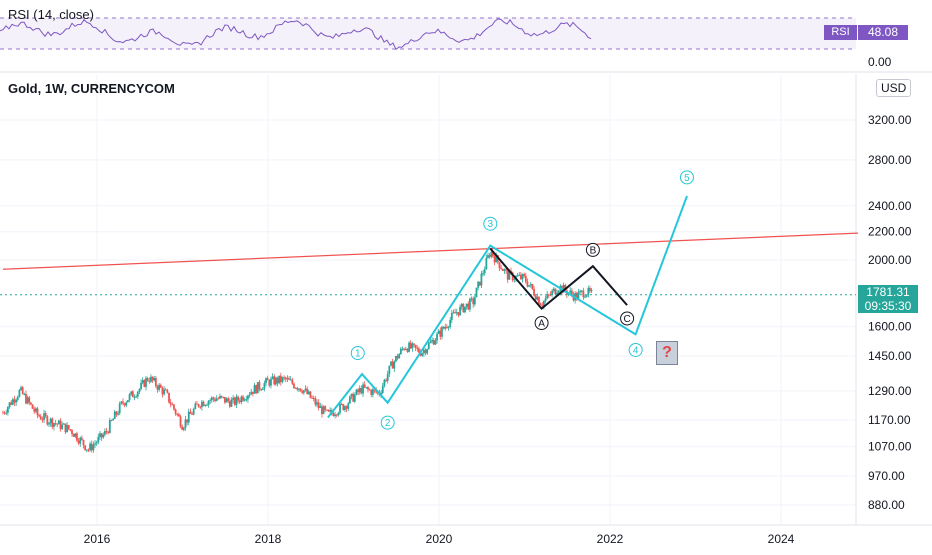  What do you see at coordinates (890, 206) in the screenshot?
I see `y-tick-label: 2400.00` at bounding box center [890, 206].